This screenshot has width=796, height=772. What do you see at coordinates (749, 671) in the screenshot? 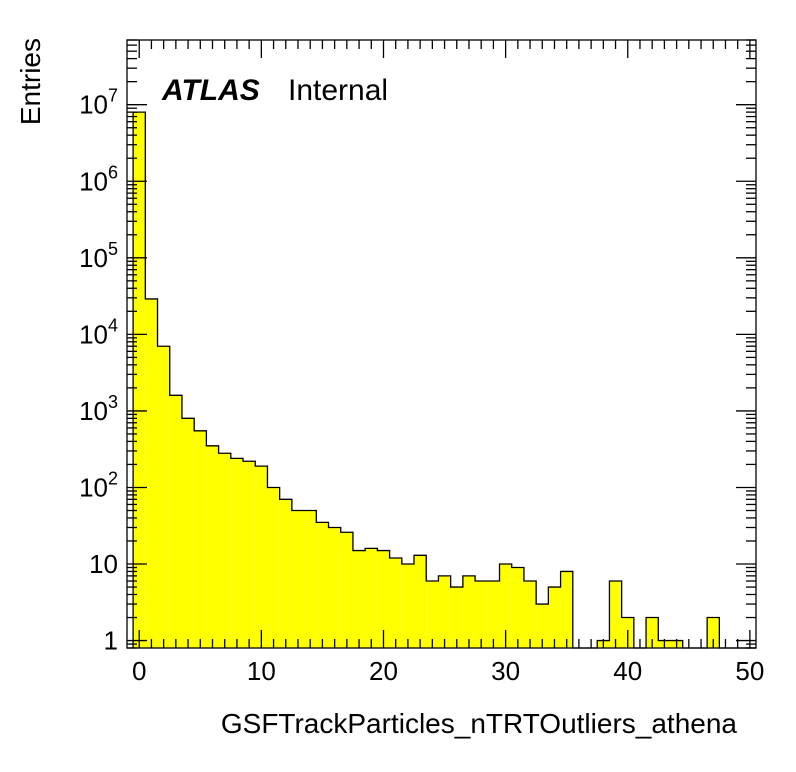
I see `x-tick-label: 50` at bounding box center [749, 671].